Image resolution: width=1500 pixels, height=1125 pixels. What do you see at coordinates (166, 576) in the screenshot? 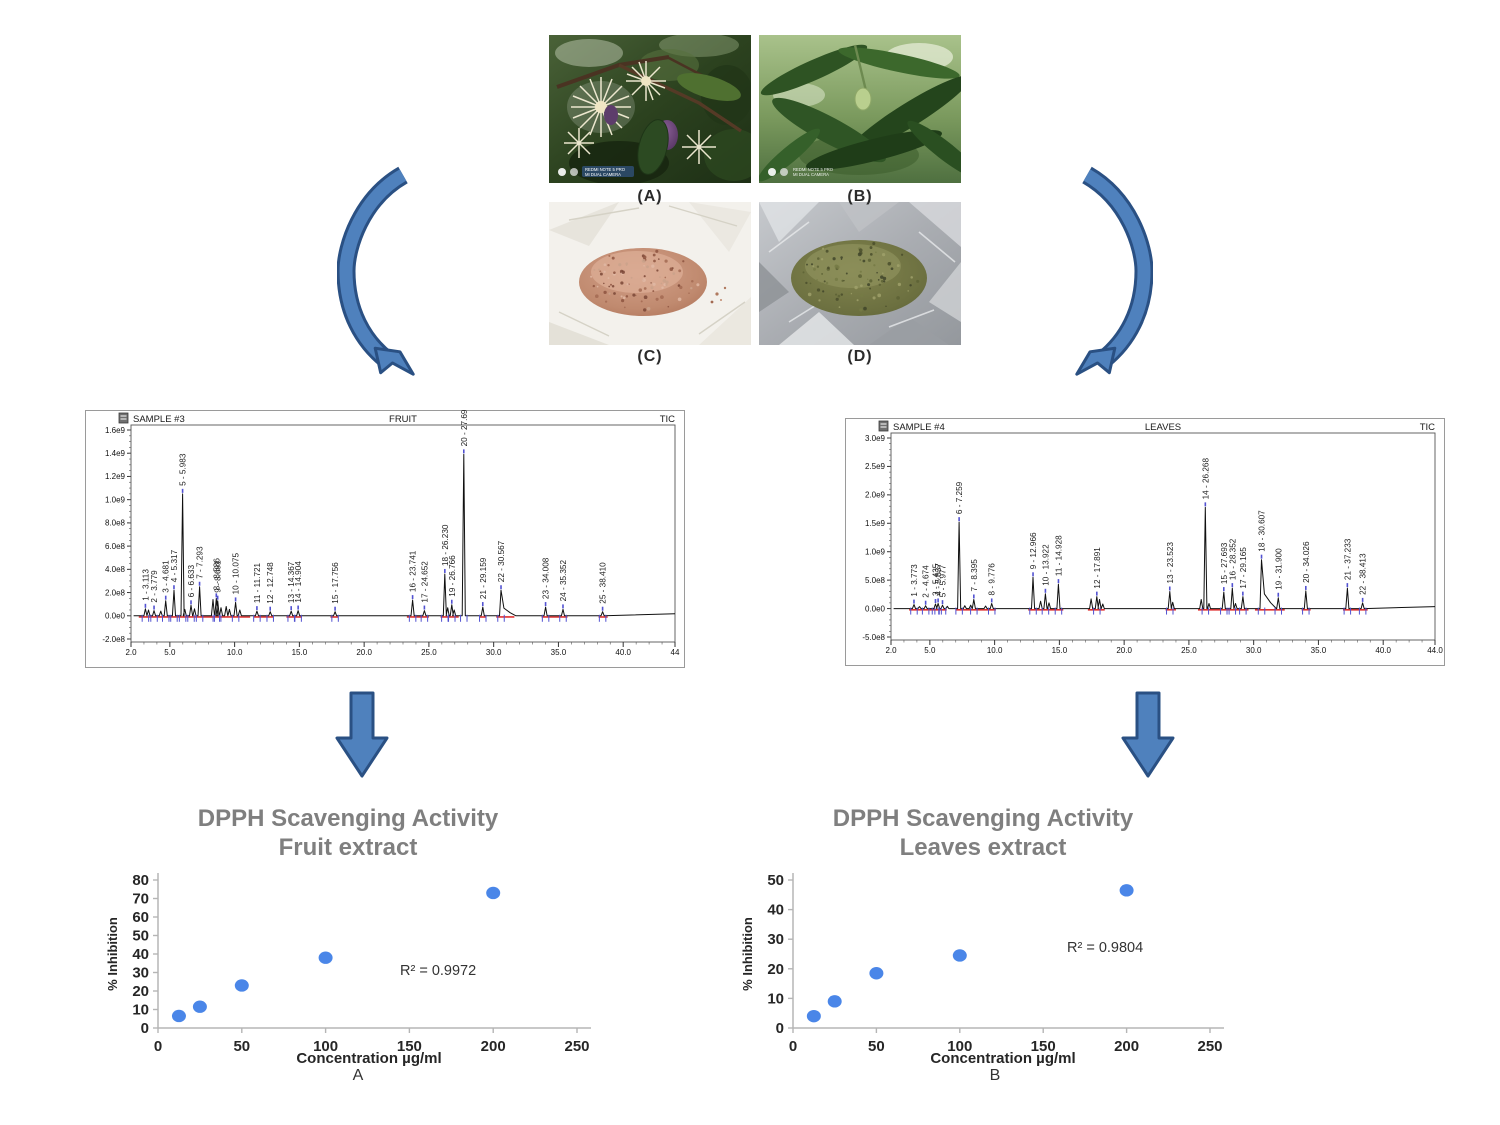
I see `svg-text: 3 - 4.681` at bounding box center [166, 576].